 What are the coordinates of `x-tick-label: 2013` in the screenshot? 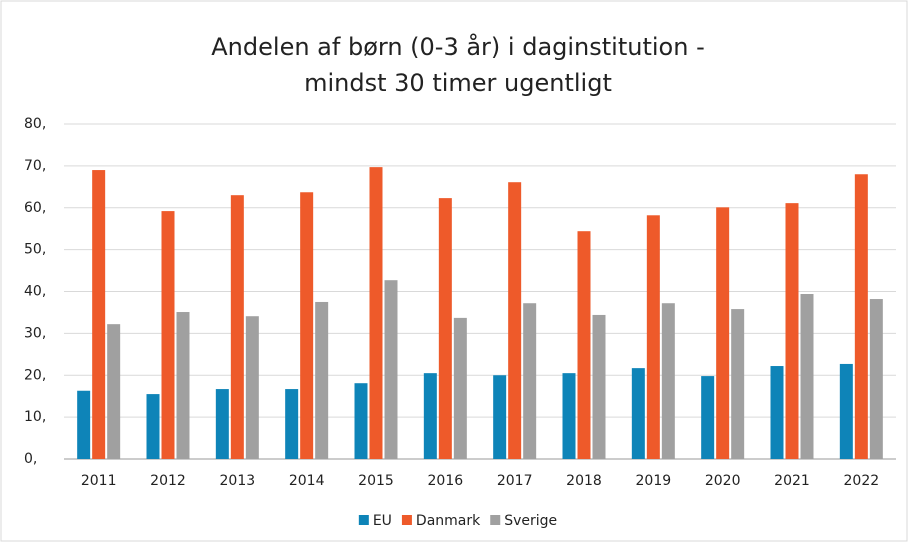 It's located at (238, 481).